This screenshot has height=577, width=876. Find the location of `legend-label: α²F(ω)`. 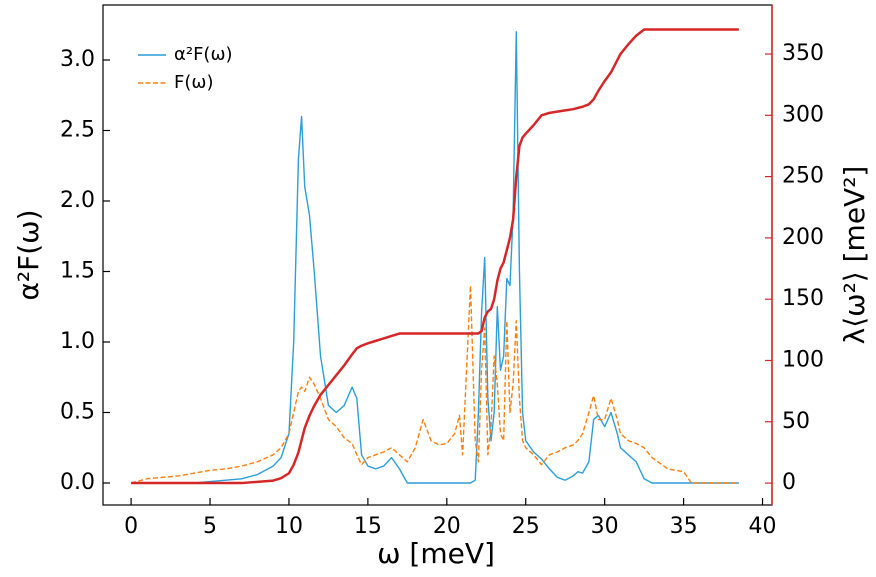

legend-label: α²F(ω) is located at coordinates (203, 54).